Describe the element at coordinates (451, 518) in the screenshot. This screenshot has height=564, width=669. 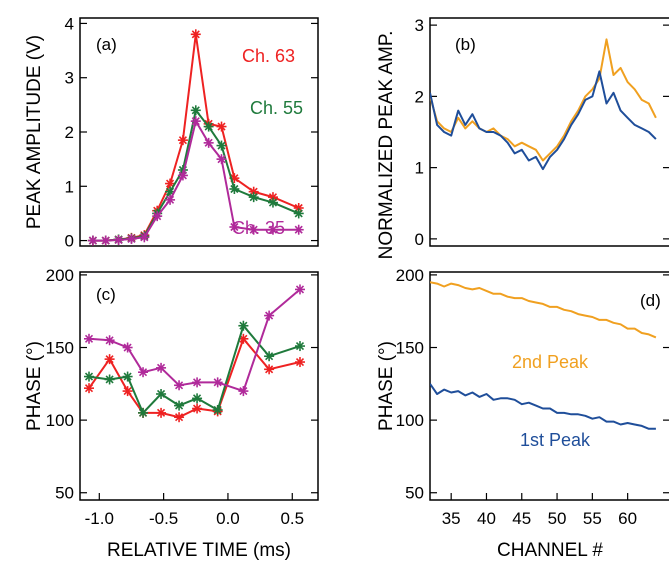
I see `xtick-label: 35` at that location.